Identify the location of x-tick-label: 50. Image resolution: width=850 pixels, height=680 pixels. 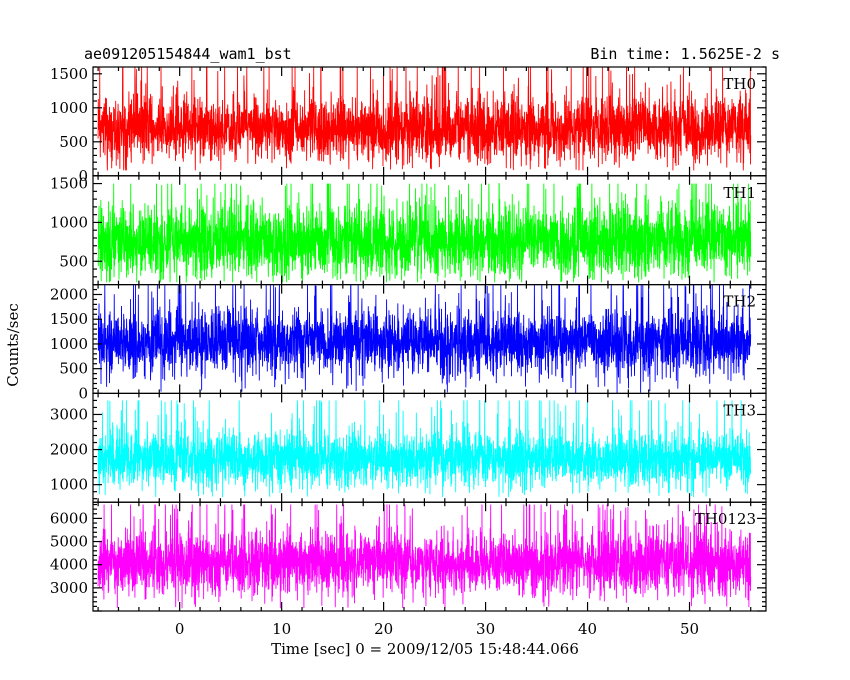
(689, 629).